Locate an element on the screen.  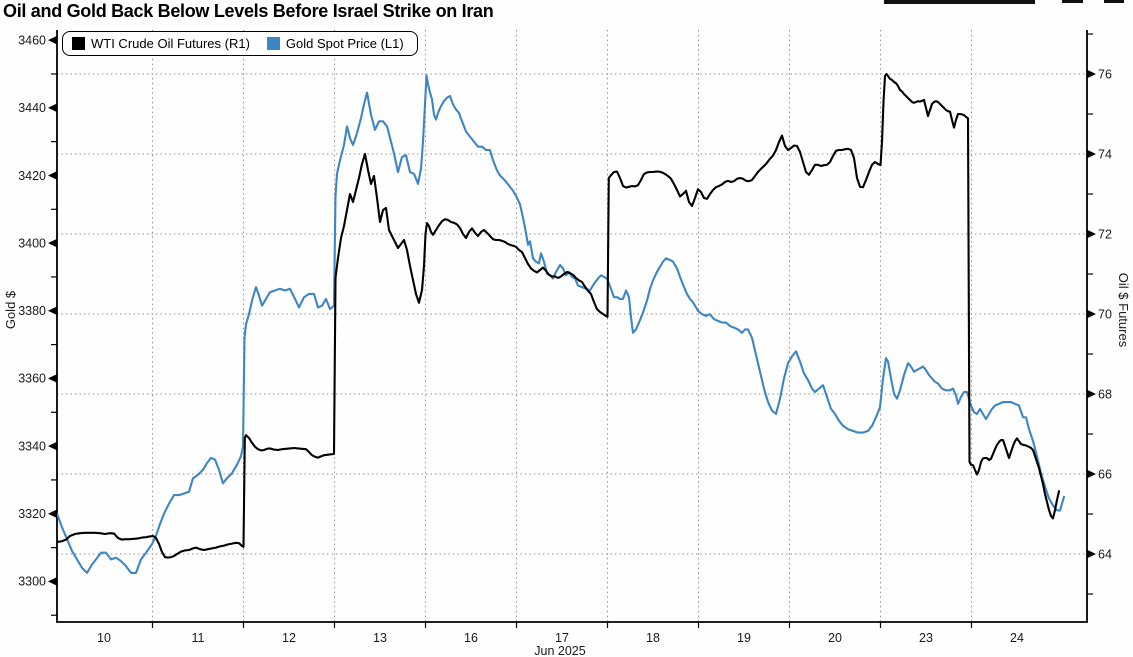
gold-axis-tick-label: 3380 is located at coordinates (32, 311).